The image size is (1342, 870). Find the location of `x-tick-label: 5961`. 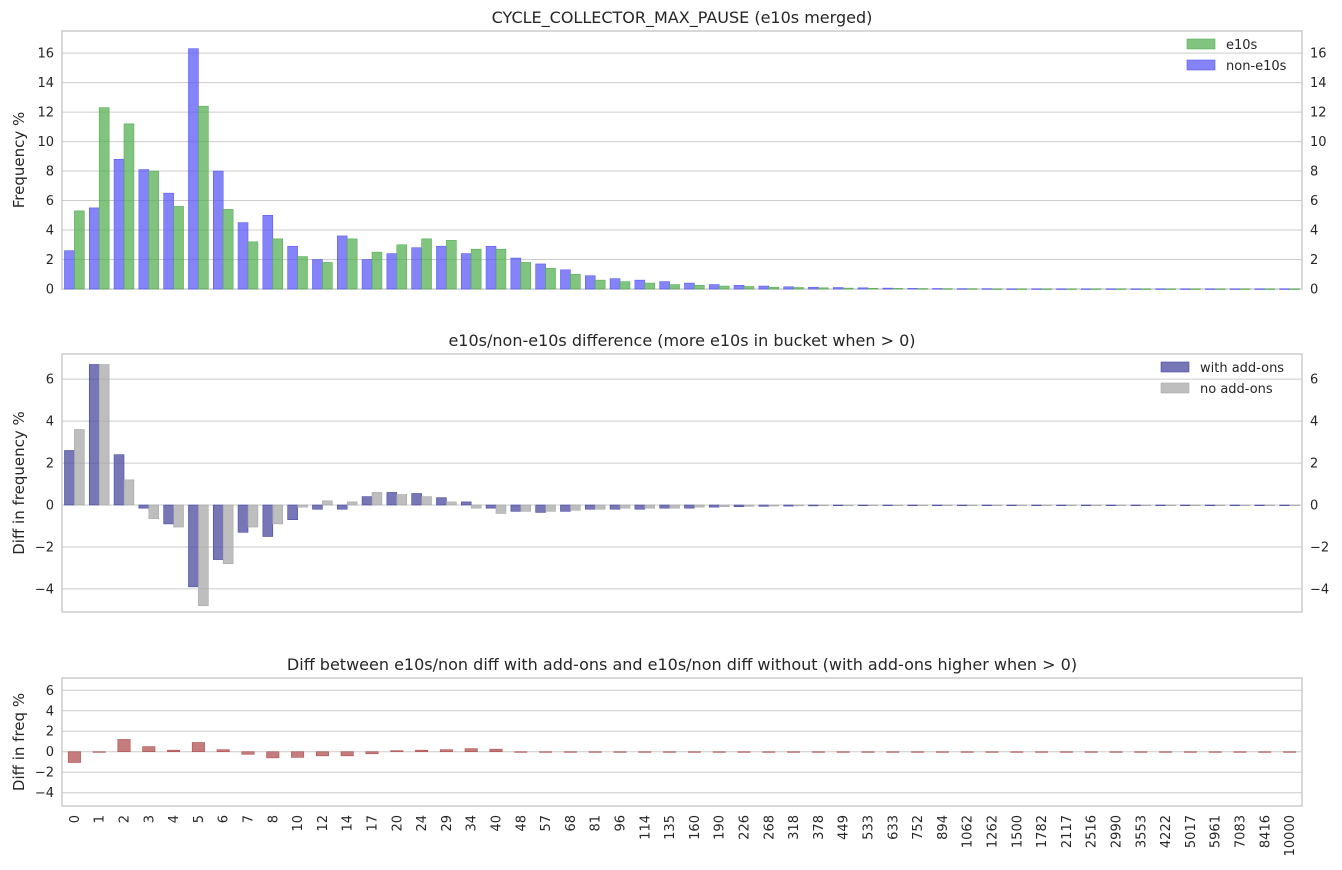

x-tick-label: 5961 is located at coordinates (1216, 831).